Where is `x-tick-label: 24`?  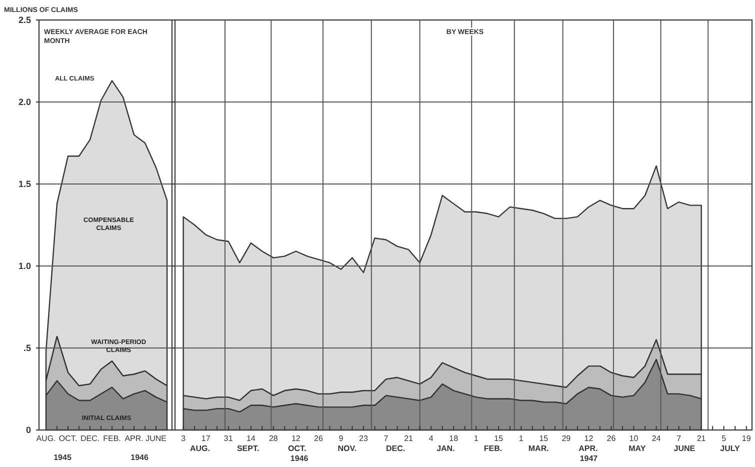
x-tick-label: 24 is located at coordinates (657, 438).